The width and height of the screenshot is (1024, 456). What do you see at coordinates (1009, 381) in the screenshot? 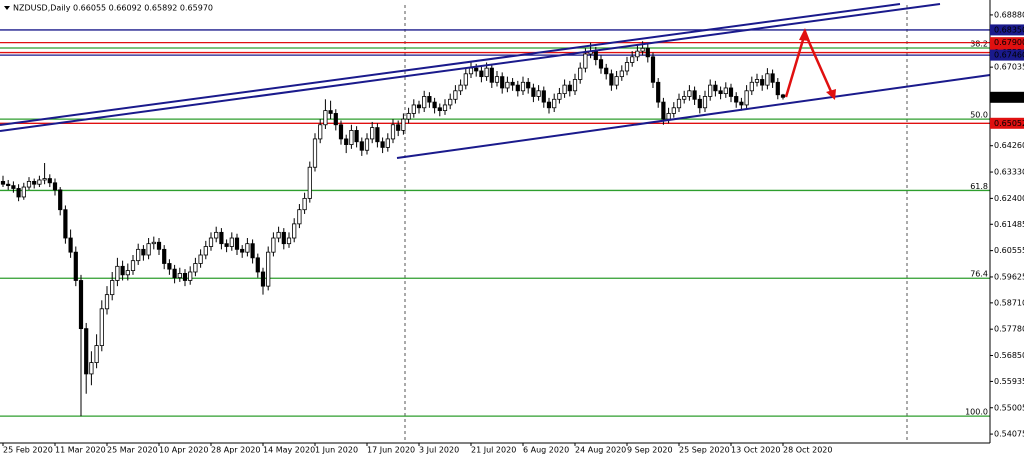
I see `y-tick-label: 0.55935` at bounding box center [1009, 381].